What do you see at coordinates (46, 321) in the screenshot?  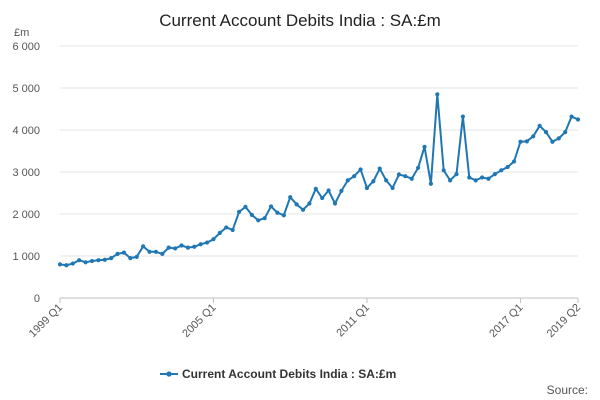 I see `x-tick-label: 1999 Q1` at bounding box center [46, 321].